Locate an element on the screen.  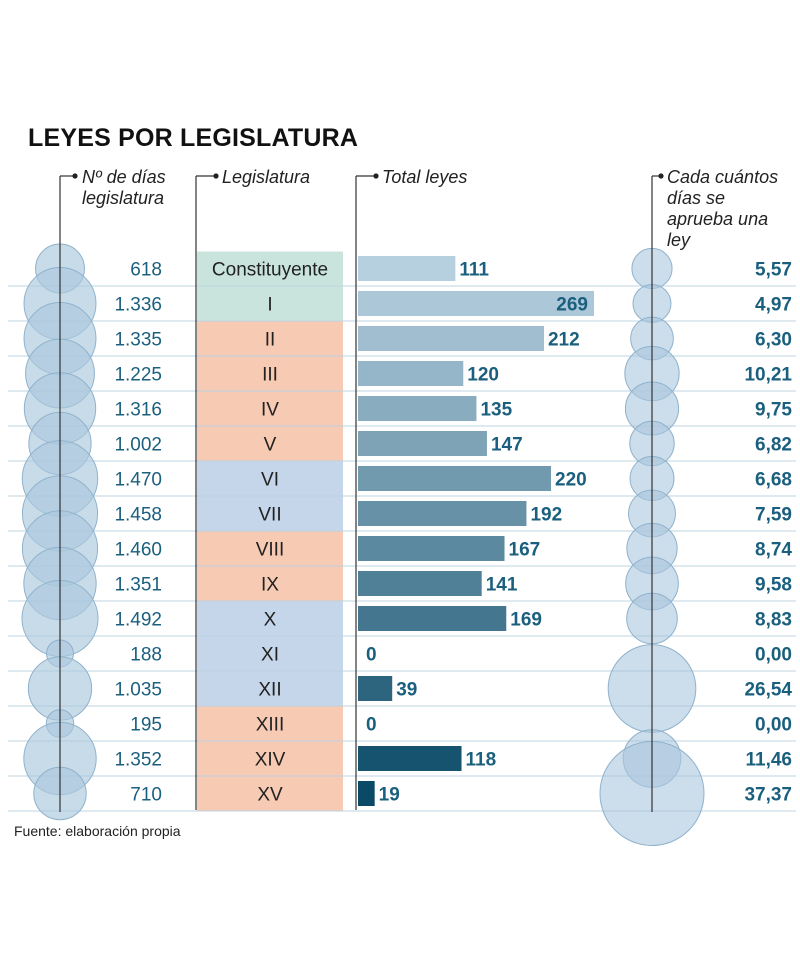
legislature-label: III is located at coordinates (270, 375).